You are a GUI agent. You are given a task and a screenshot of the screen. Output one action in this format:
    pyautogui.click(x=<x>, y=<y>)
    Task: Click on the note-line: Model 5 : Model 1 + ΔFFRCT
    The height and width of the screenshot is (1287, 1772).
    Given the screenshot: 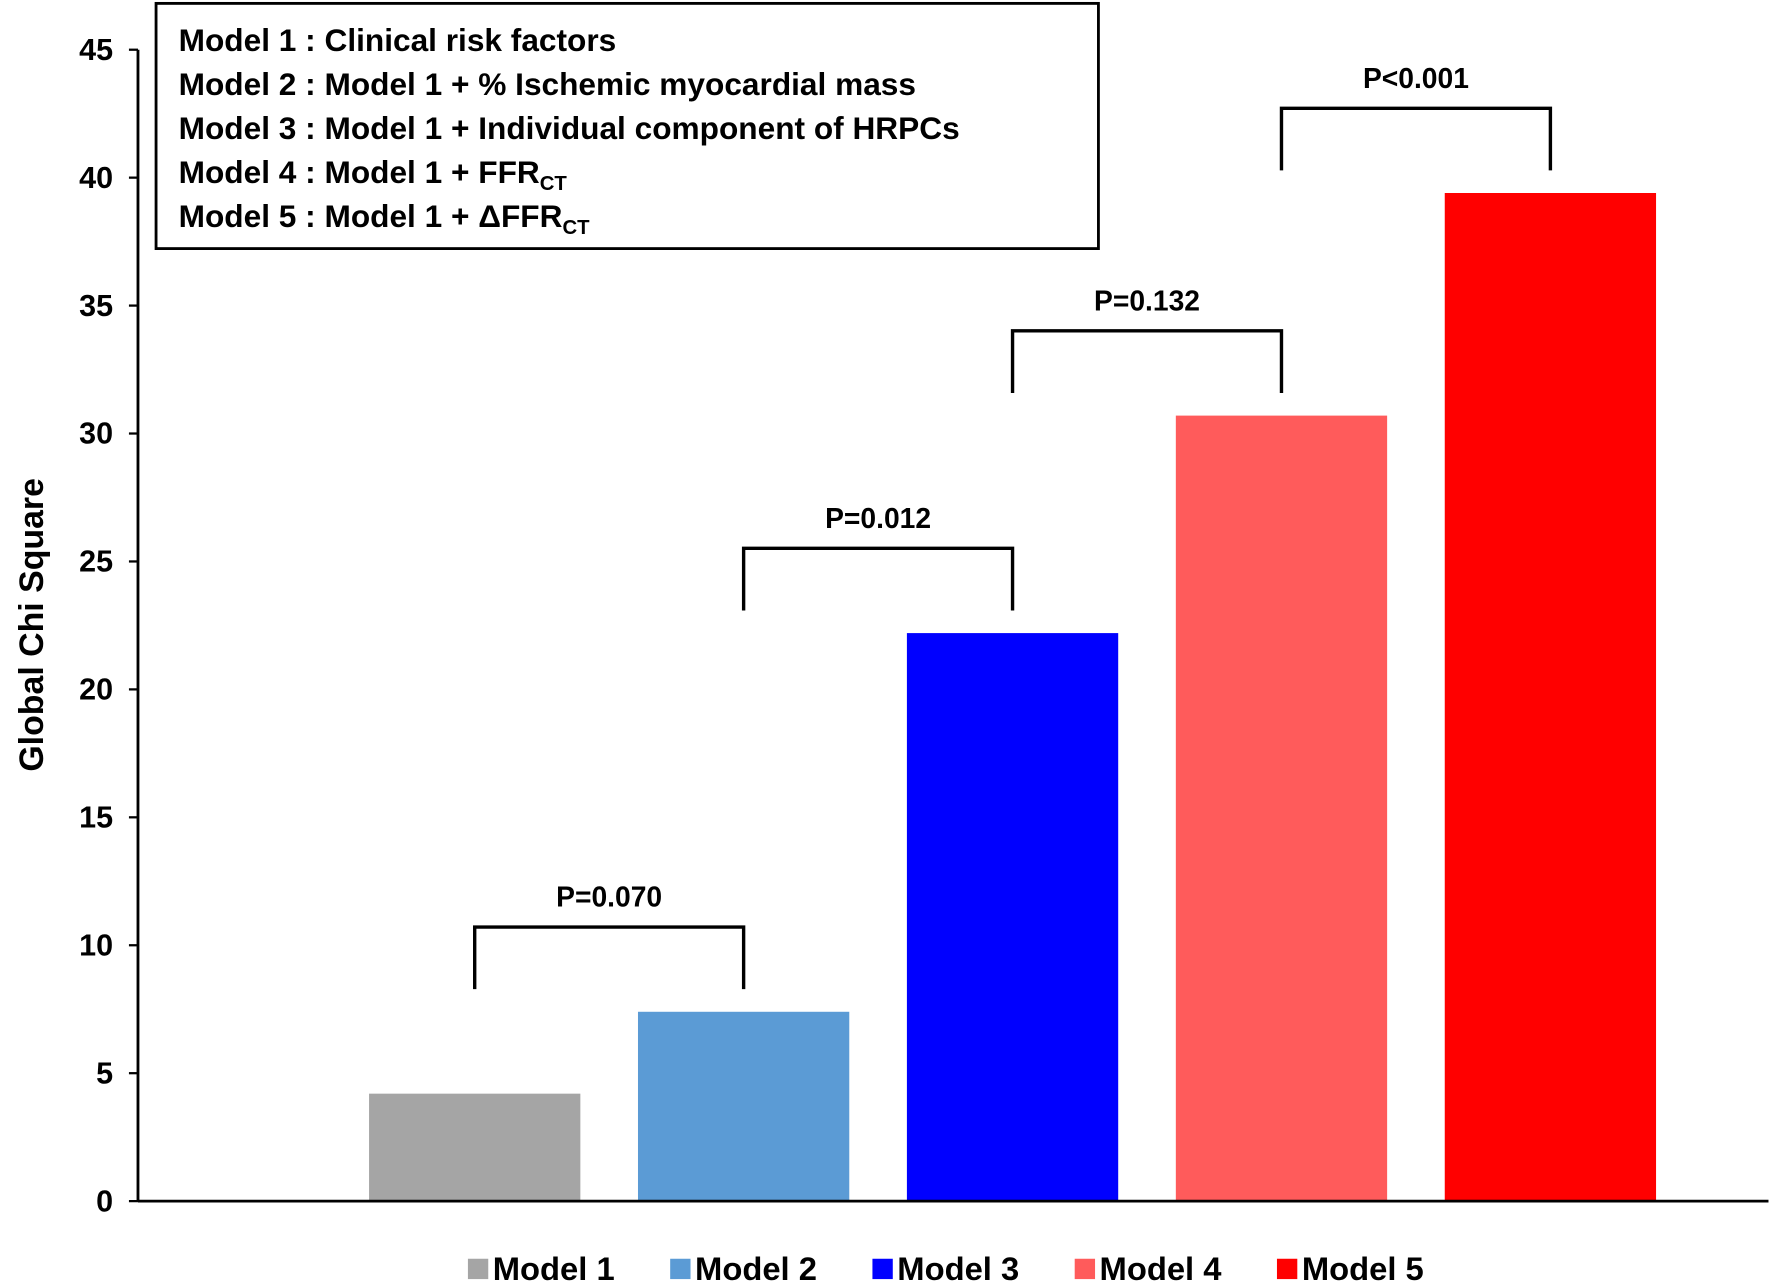 What is the action you would take?
    pyautogui.click(x=384, y=218)
    